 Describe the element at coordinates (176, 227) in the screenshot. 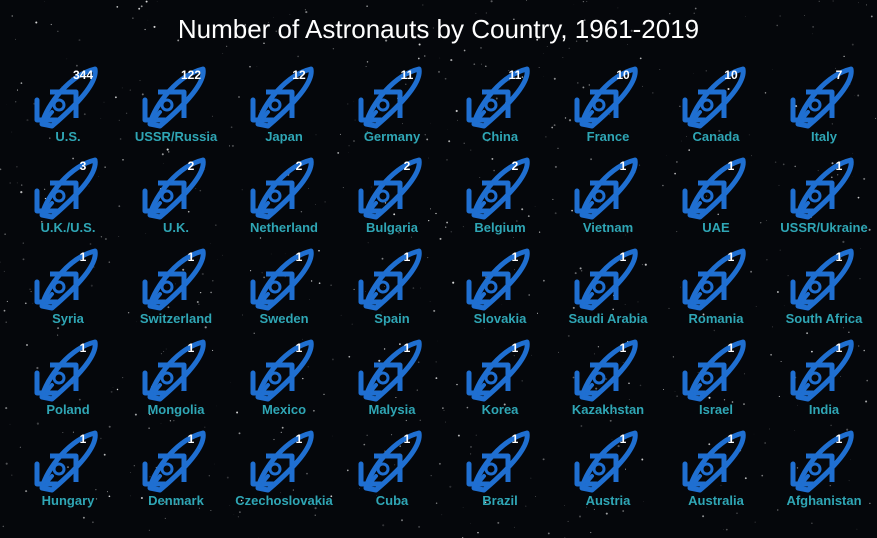

I see `category-label: U.K.` at that location.